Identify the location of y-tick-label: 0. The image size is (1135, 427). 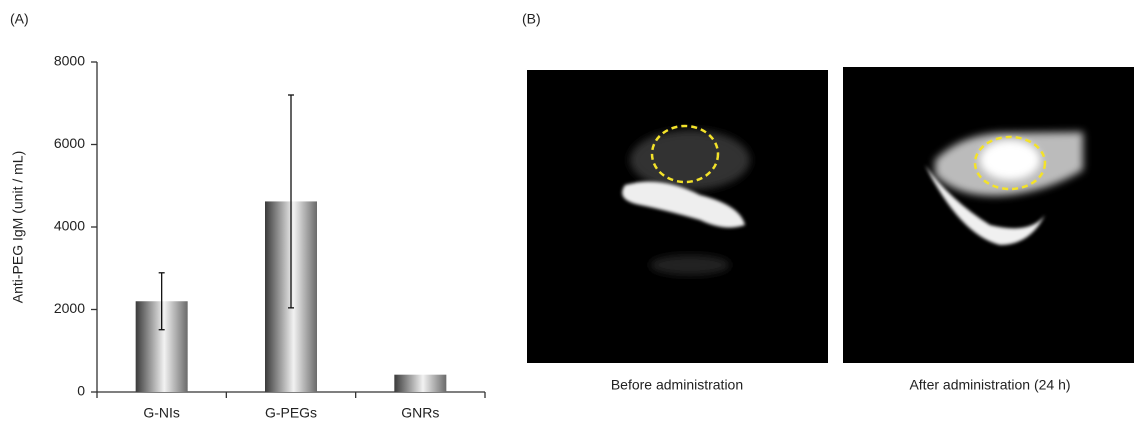
(81, 391).